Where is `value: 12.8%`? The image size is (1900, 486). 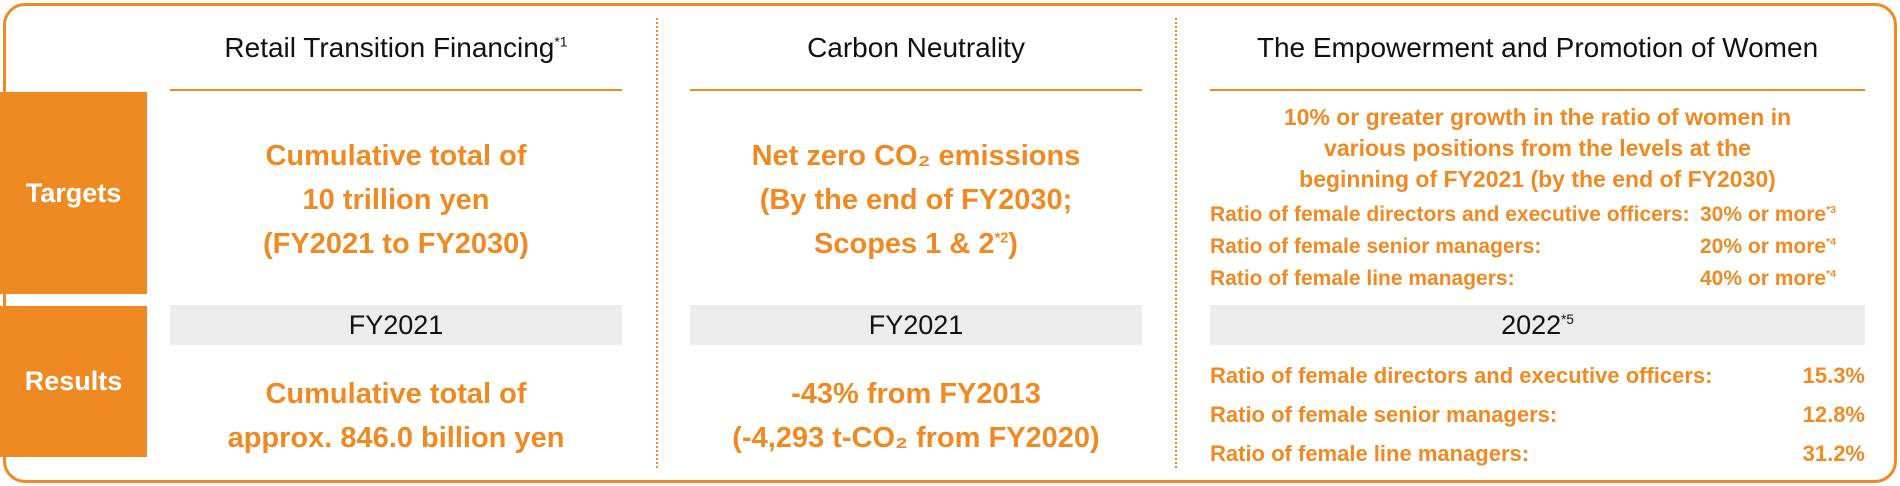 value: 12.8% is located at coordinates (1833, 414).